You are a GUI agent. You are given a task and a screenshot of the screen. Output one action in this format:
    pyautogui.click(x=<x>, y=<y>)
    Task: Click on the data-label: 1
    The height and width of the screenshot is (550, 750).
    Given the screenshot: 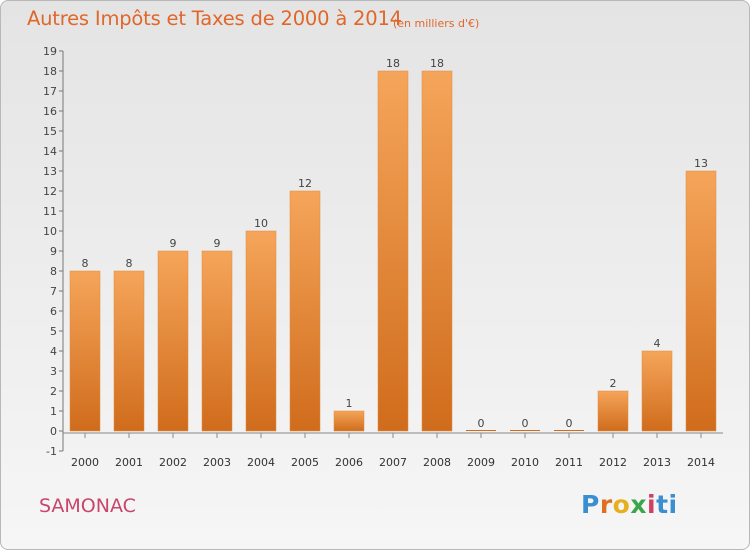 What is the action you would take?
    pyautogui.click(x=349, y=403)
    